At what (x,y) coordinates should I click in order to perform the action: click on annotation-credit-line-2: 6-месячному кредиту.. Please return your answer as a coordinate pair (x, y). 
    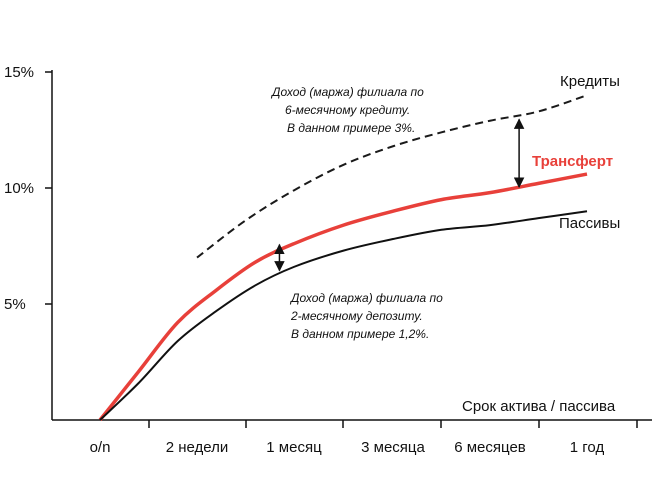
    Looking at the image, I should click on (347, 110).